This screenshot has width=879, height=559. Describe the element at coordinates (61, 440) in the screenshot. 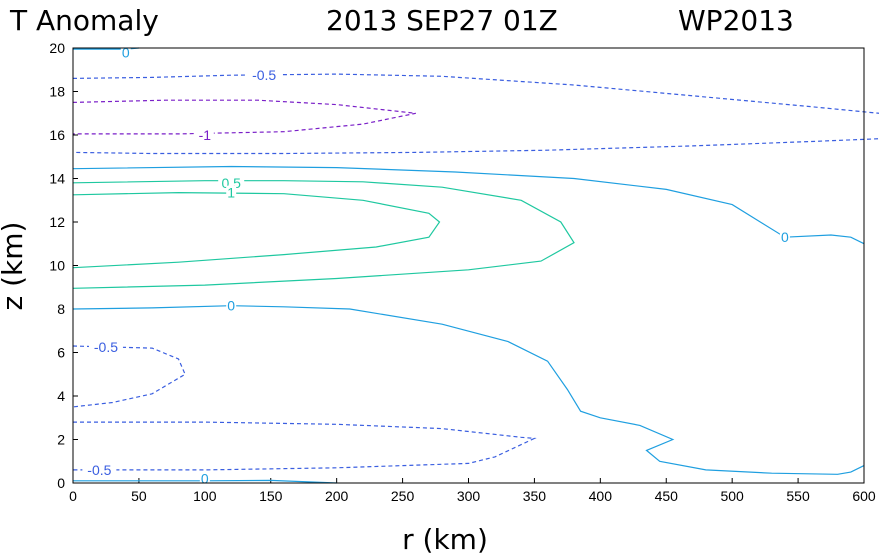

I see `y-tick-label: 2` at that location.